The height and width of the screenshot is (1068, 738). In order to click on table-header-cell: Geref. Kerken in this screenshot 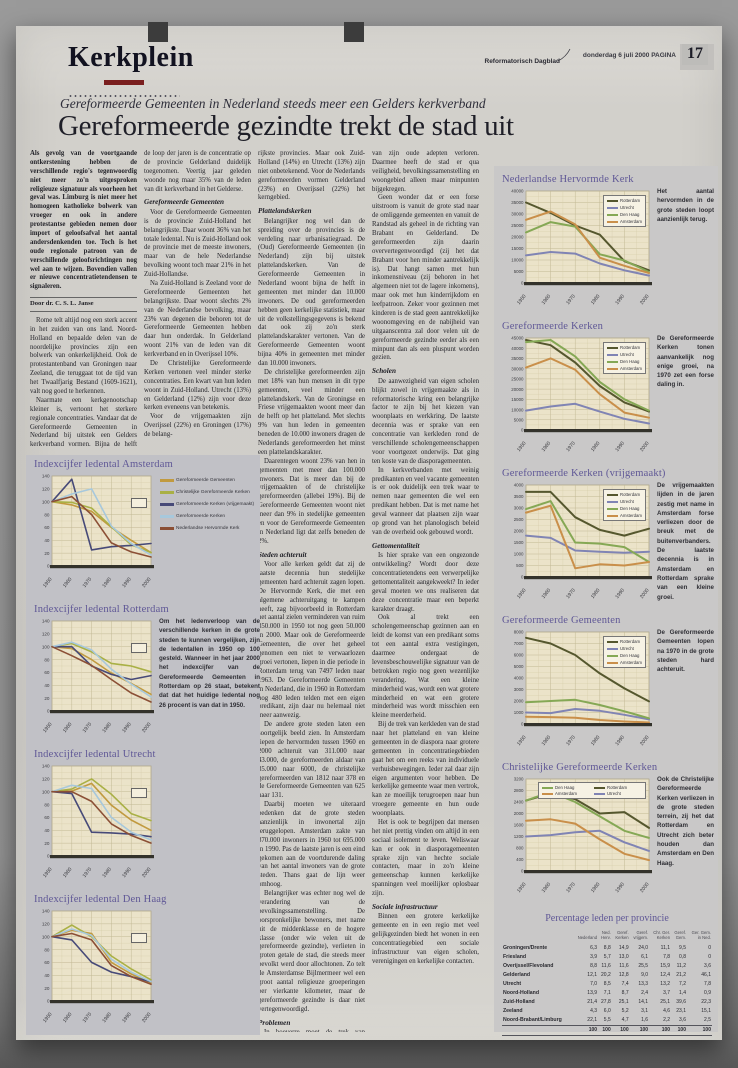, I will do `click(622, 935)`.